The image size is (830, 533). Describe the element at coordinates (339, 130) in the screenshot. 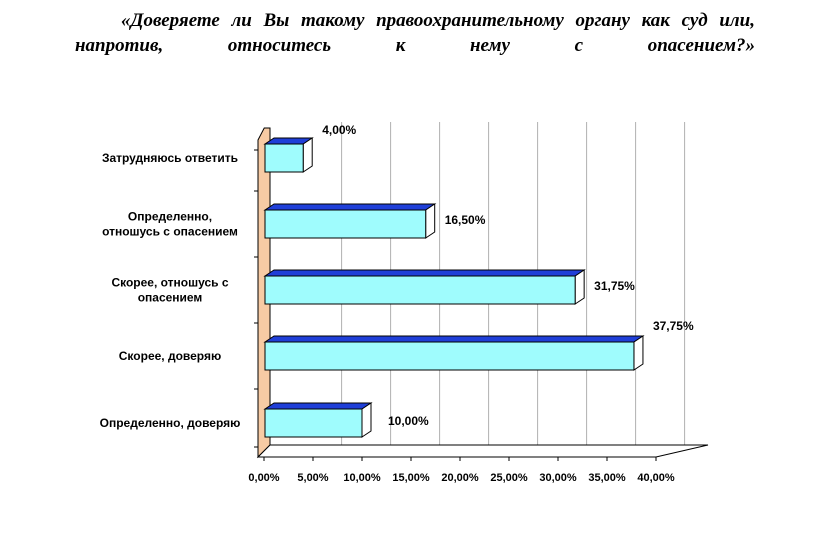

I see `data-label: 4,00%` at that location.